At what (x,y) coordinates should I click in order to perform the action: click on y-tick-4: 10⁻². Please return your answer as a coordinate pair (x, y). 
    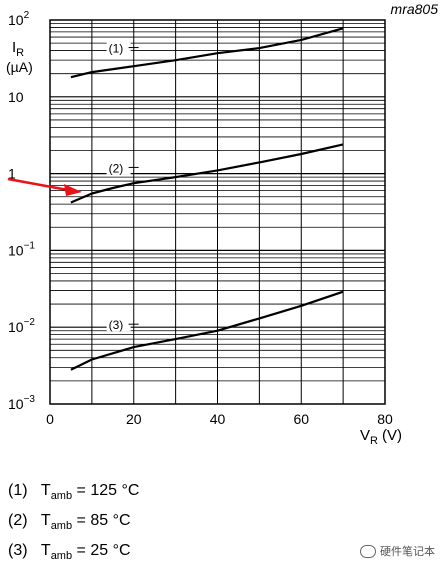
    Looking at the image, I should click on (21, 326).